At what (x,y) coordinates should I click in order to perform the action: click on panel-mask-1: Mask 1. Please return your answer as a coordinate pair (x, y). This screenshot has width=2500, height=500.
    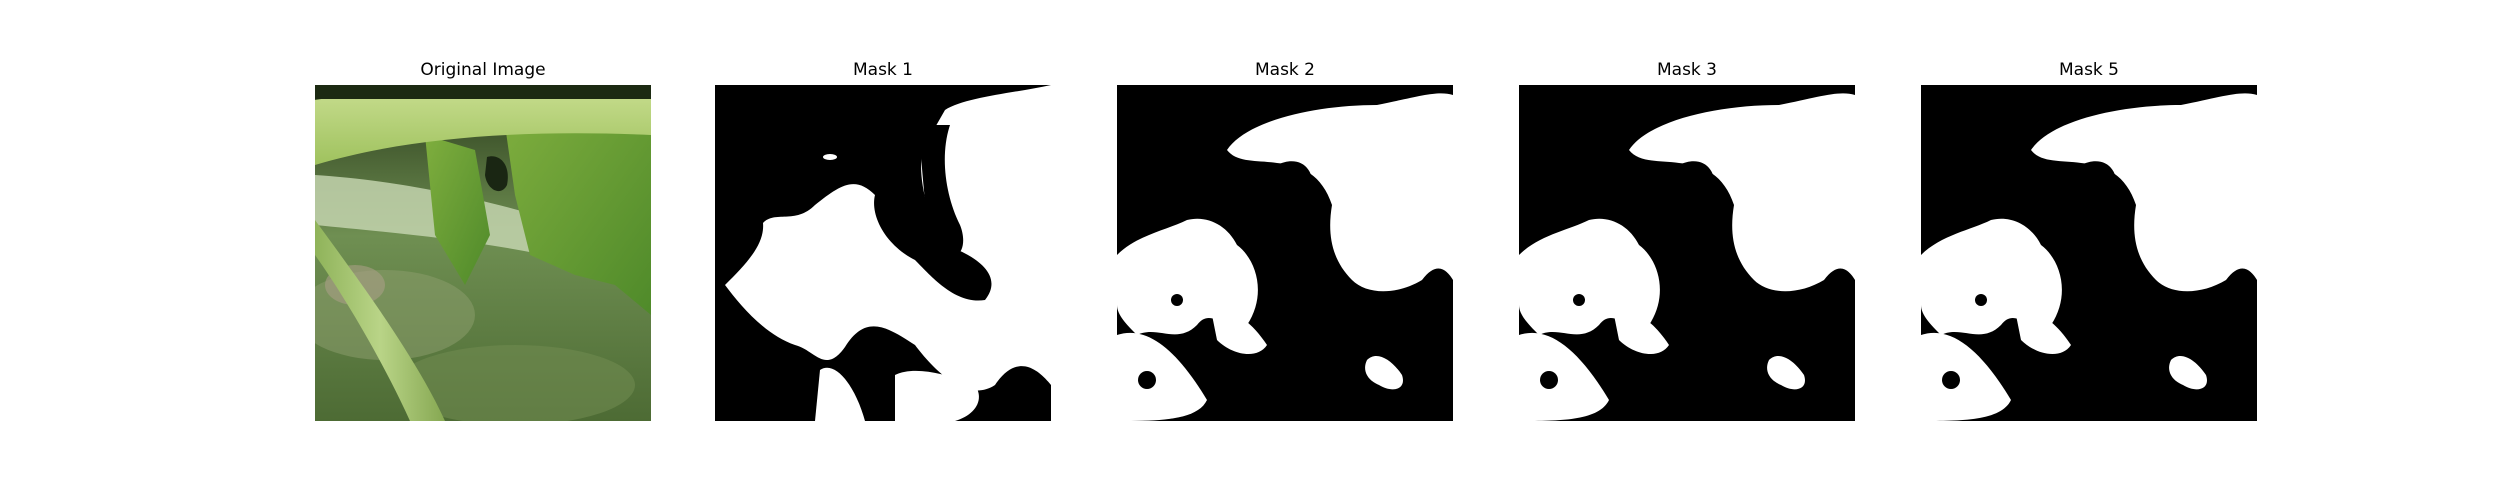
    Looking at the image, I should click on (883, 250).